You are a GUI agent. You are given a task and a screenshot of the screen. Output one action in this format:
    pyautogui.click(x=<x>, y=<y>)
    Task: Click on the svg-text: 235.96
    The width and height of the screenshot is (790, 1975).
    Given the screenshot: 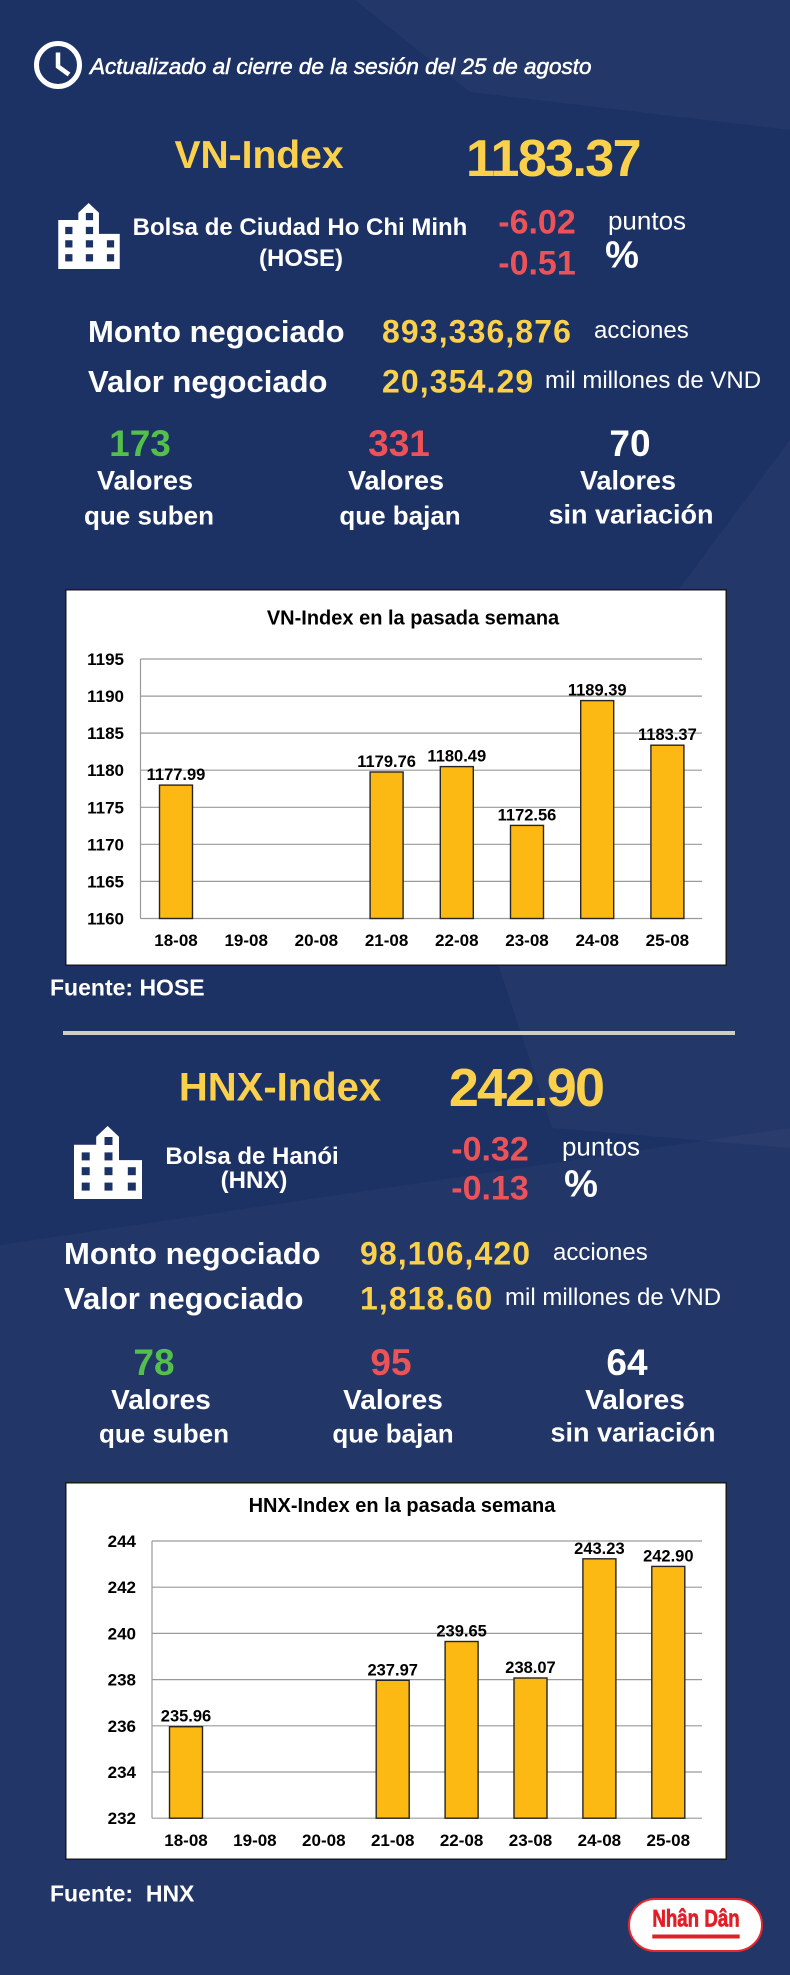 What is the action you would take?
    pyautogui.click(x=186, y=1717)
    